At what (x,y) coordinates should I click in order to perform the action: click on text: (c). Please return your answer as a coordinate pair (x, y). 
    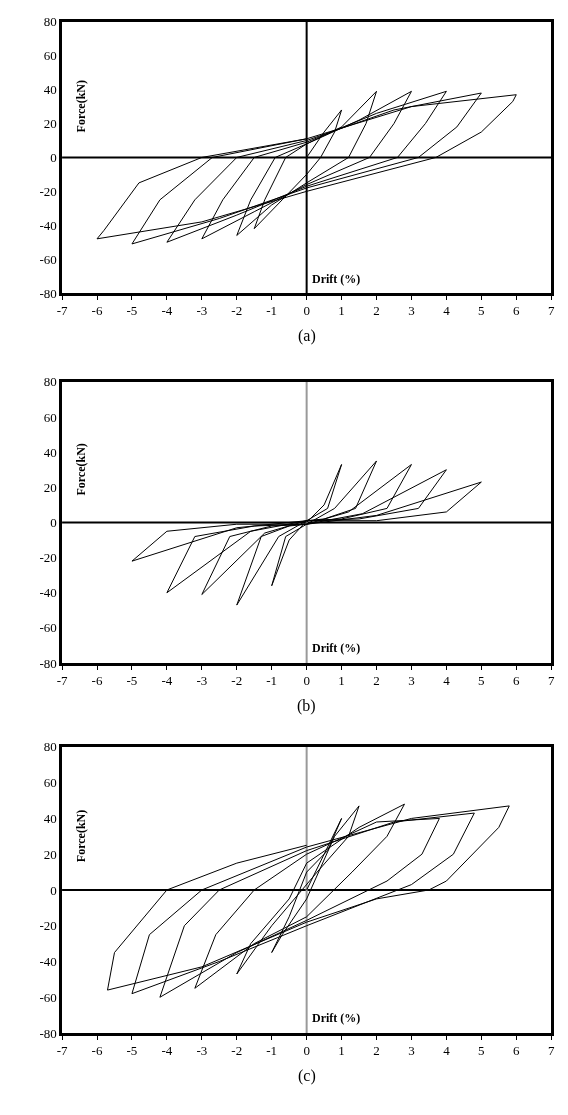
    Looking at the image, I should click on (307, 1076).